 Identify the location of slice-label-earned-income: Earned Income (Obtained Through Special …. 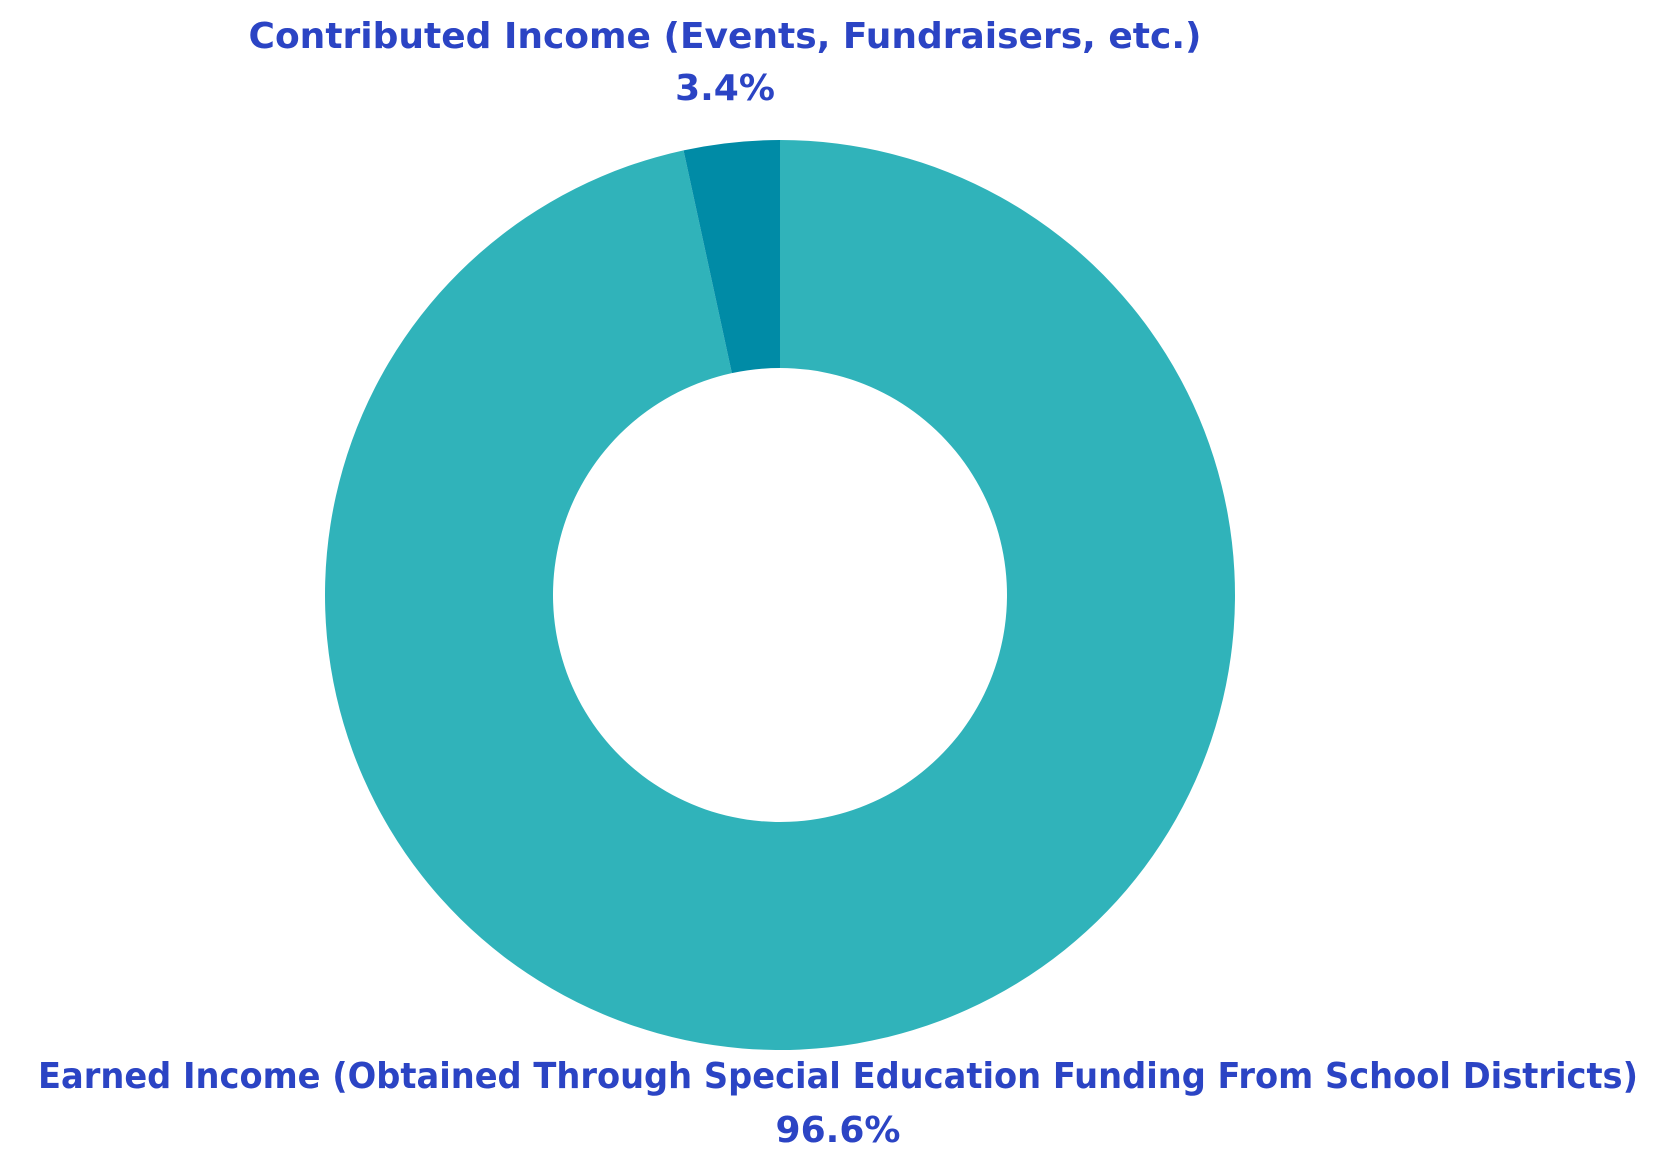
(838, 1076).